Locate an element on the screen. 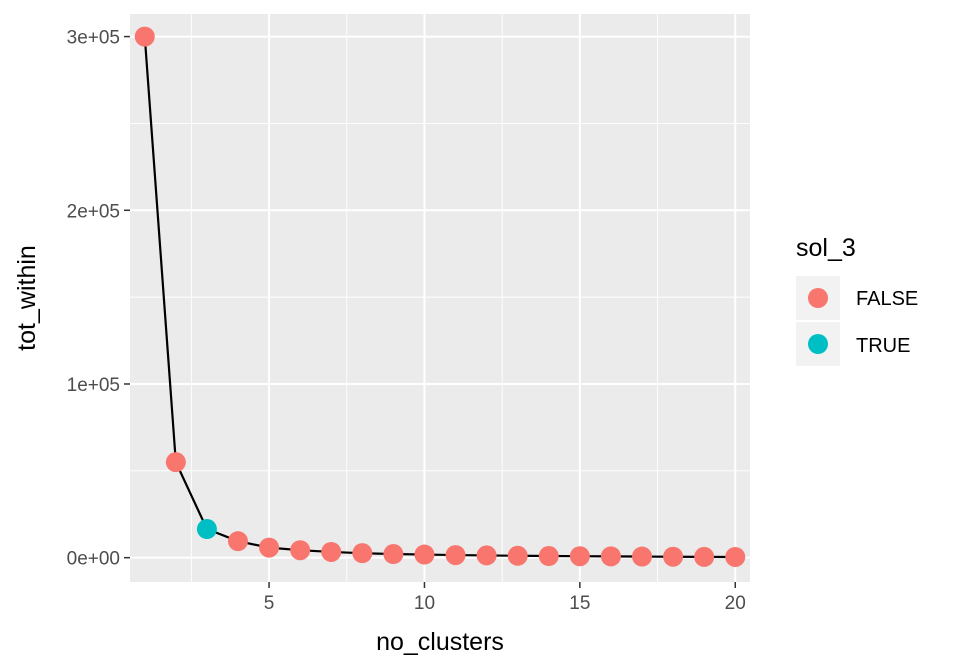 The height and width of the screenshot is (672, 960). y-axis: 0e+00 1e+05 2e+05 3e+05 is located at coordinates (98, 299).